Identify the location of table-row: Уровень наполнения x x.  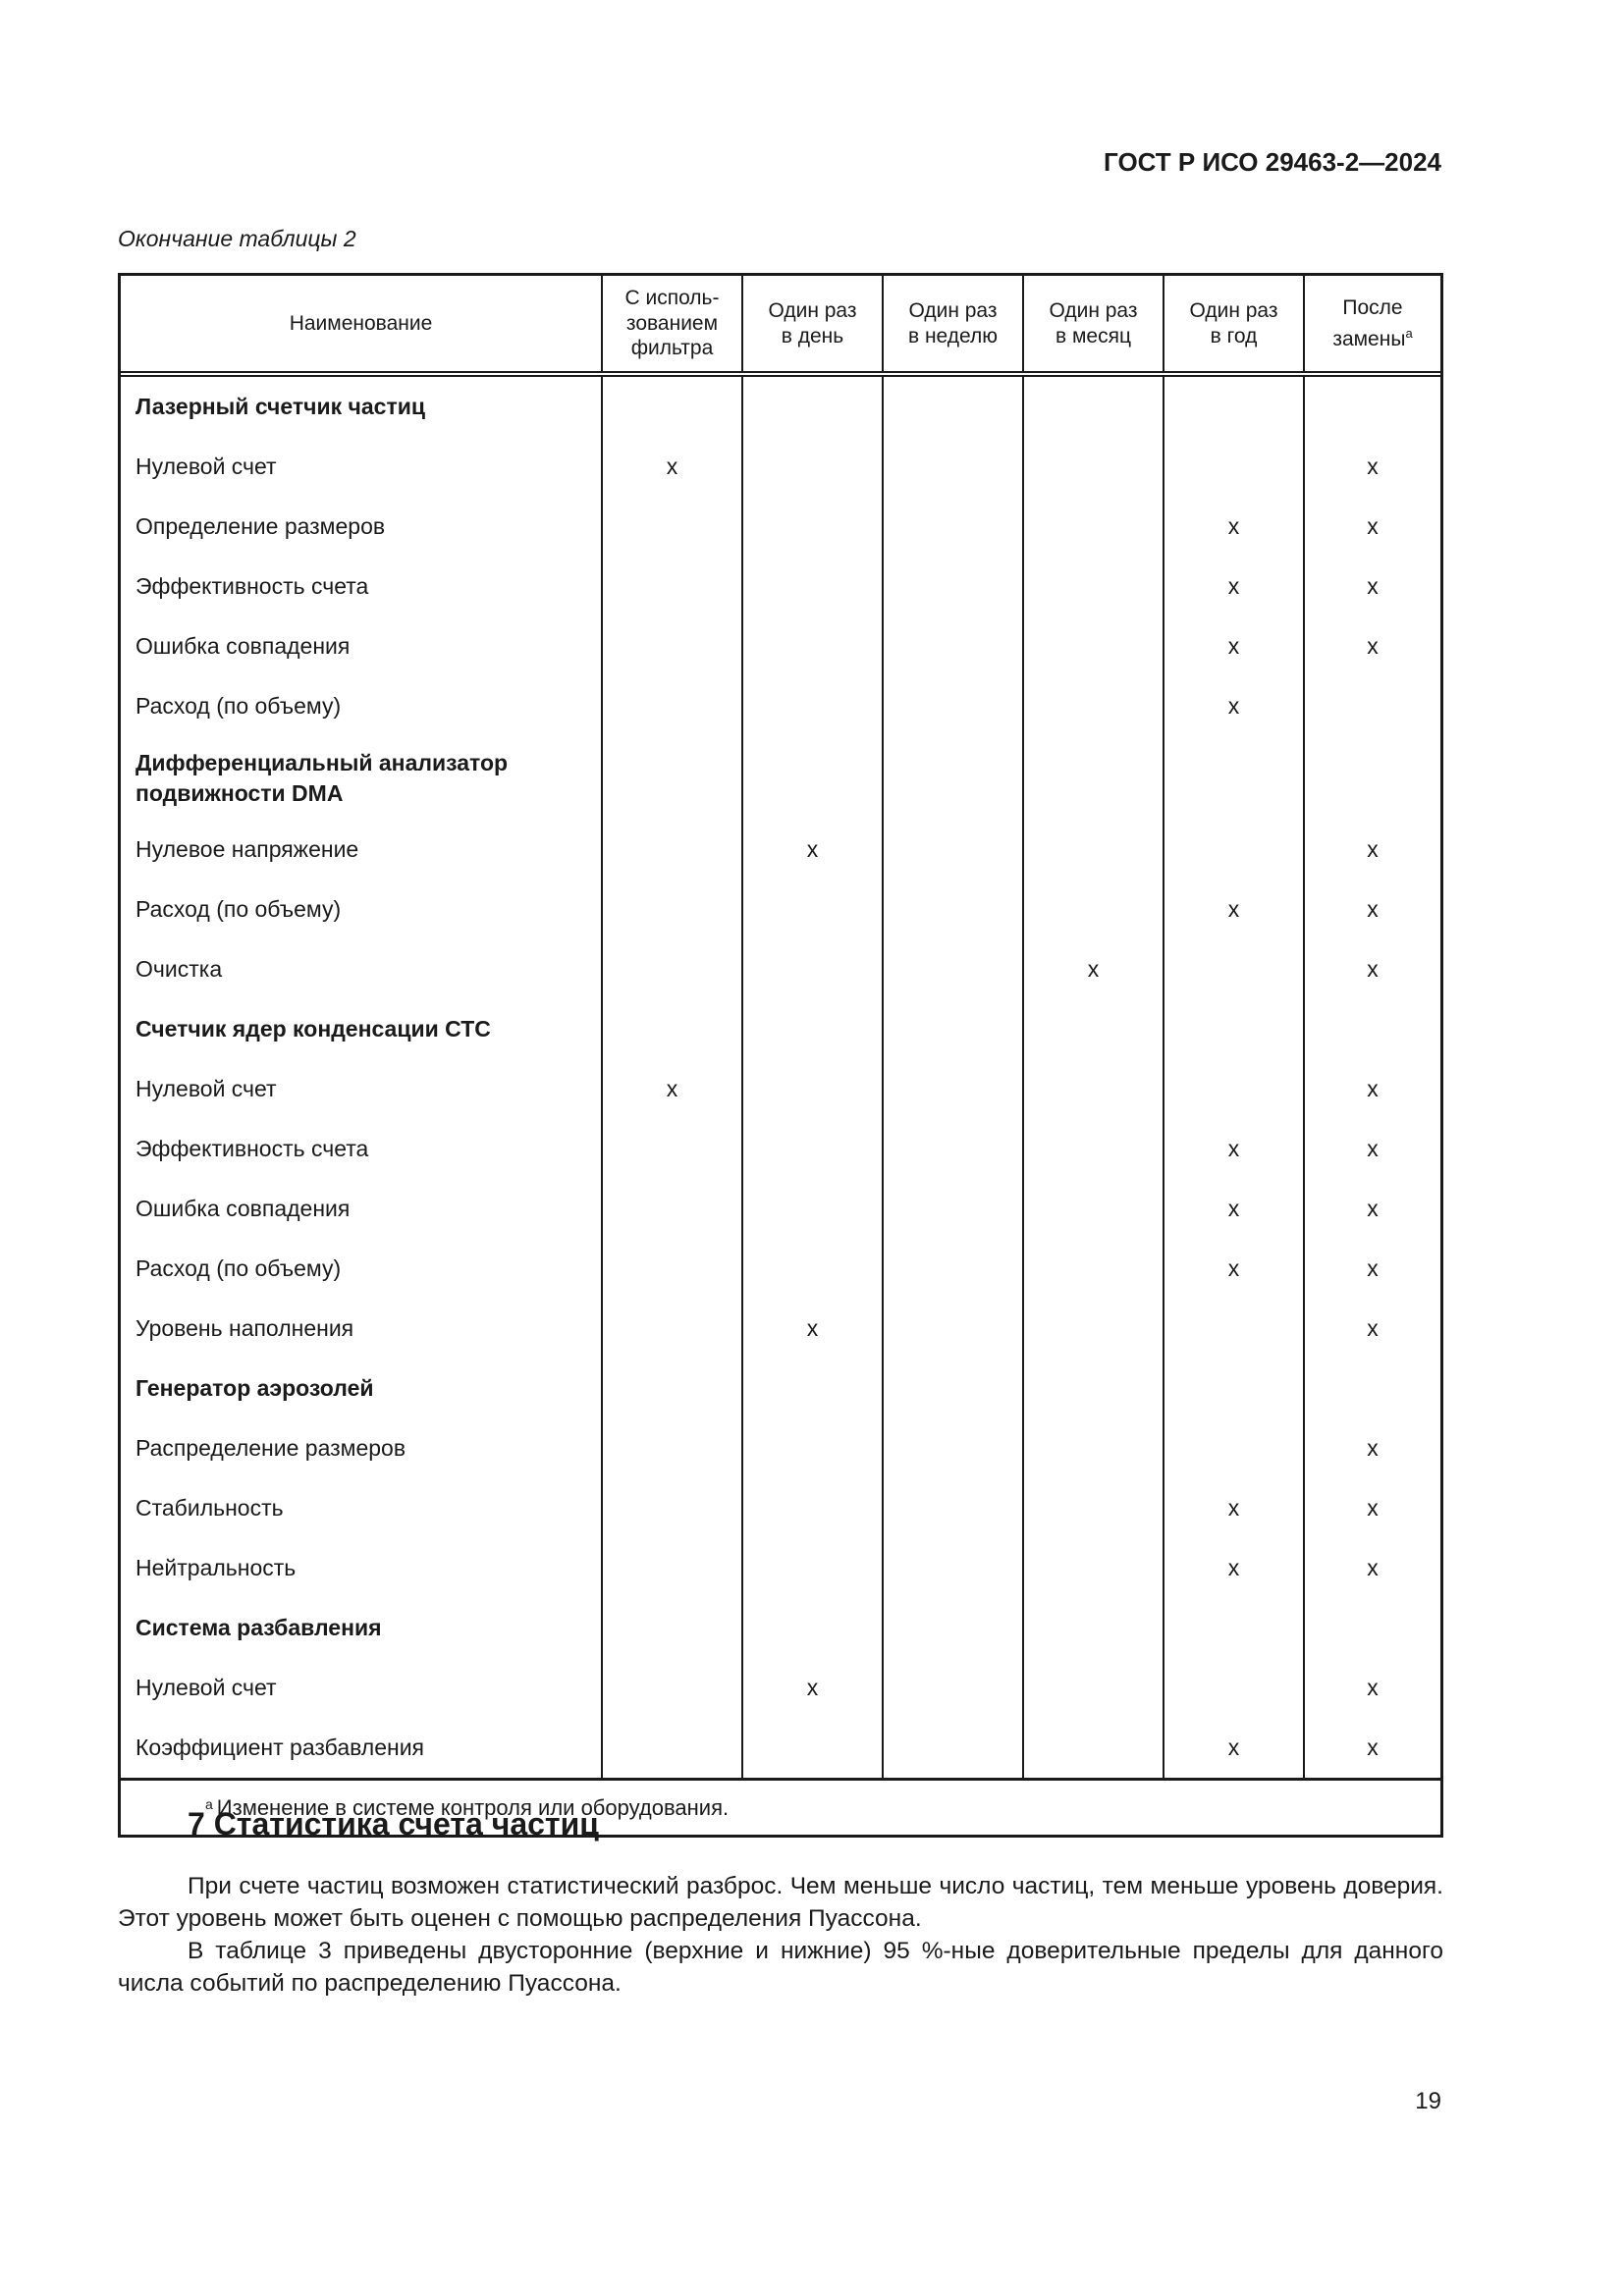
(780, 1329).